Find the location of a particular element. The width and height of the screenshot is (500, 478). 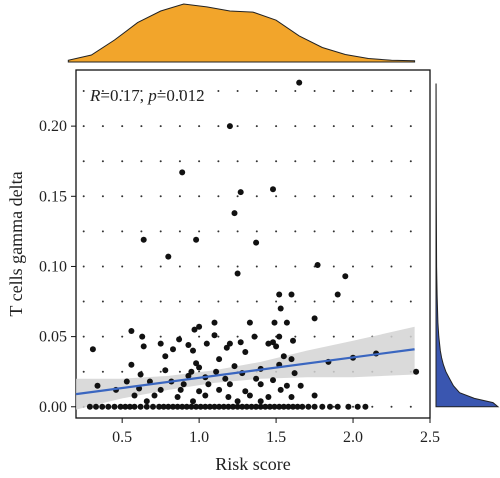

regression-line is located at coordinates (245, 372).